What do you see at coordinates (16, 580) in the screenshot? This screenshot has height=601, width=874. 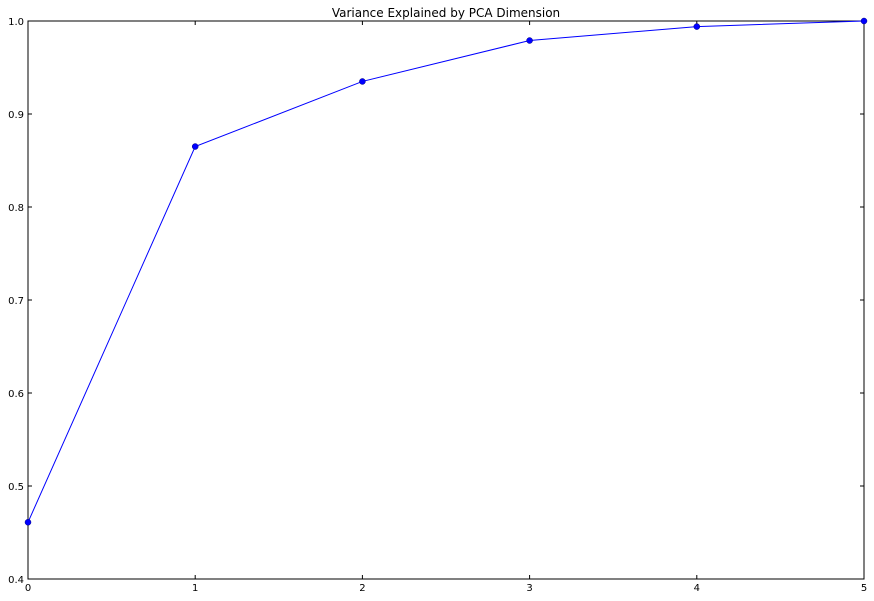 I see `y-tick-label: 0.4` at bounding box center [16, 580].